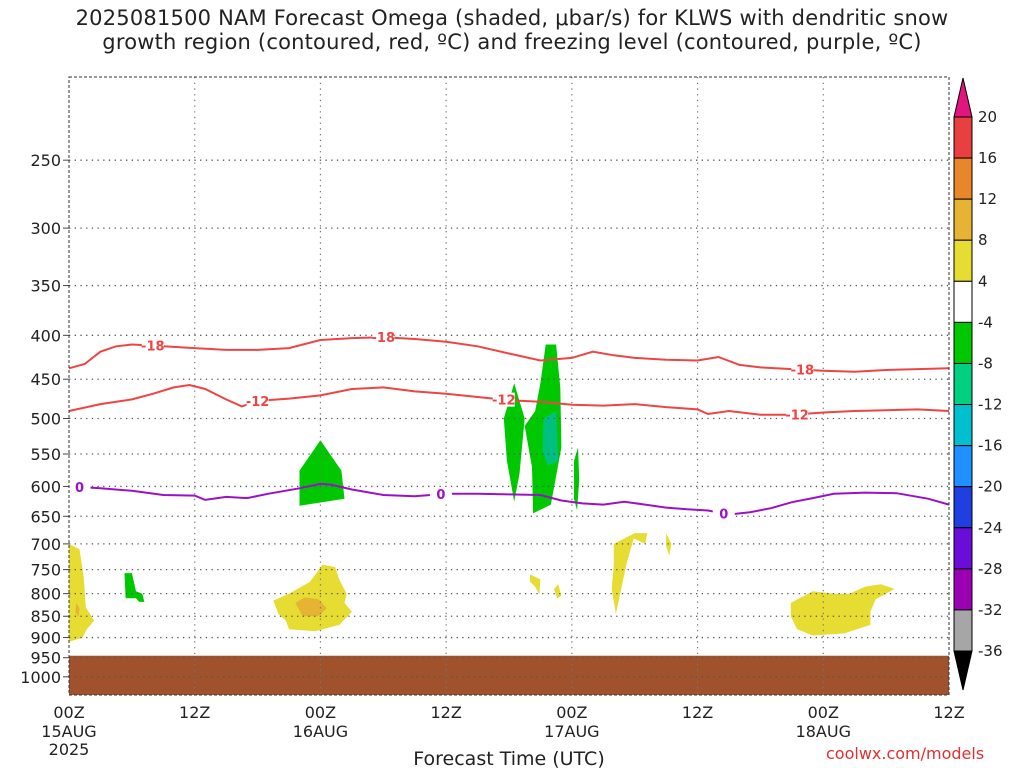 The image size is (1024, 768). What do you see at coordinates (45, 418) in the screenshot?
I see `y-tick-label-500: 500` at bounding box center [45, 418].